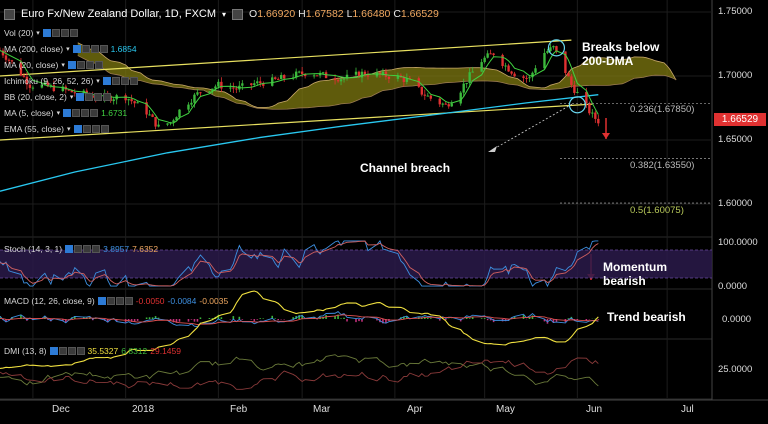 The image size is (768, 424). Describe the element at coordinates (49, 301) in the screenshot. I see `macd-label: MACD (12, 26, close, 9)` at that location.